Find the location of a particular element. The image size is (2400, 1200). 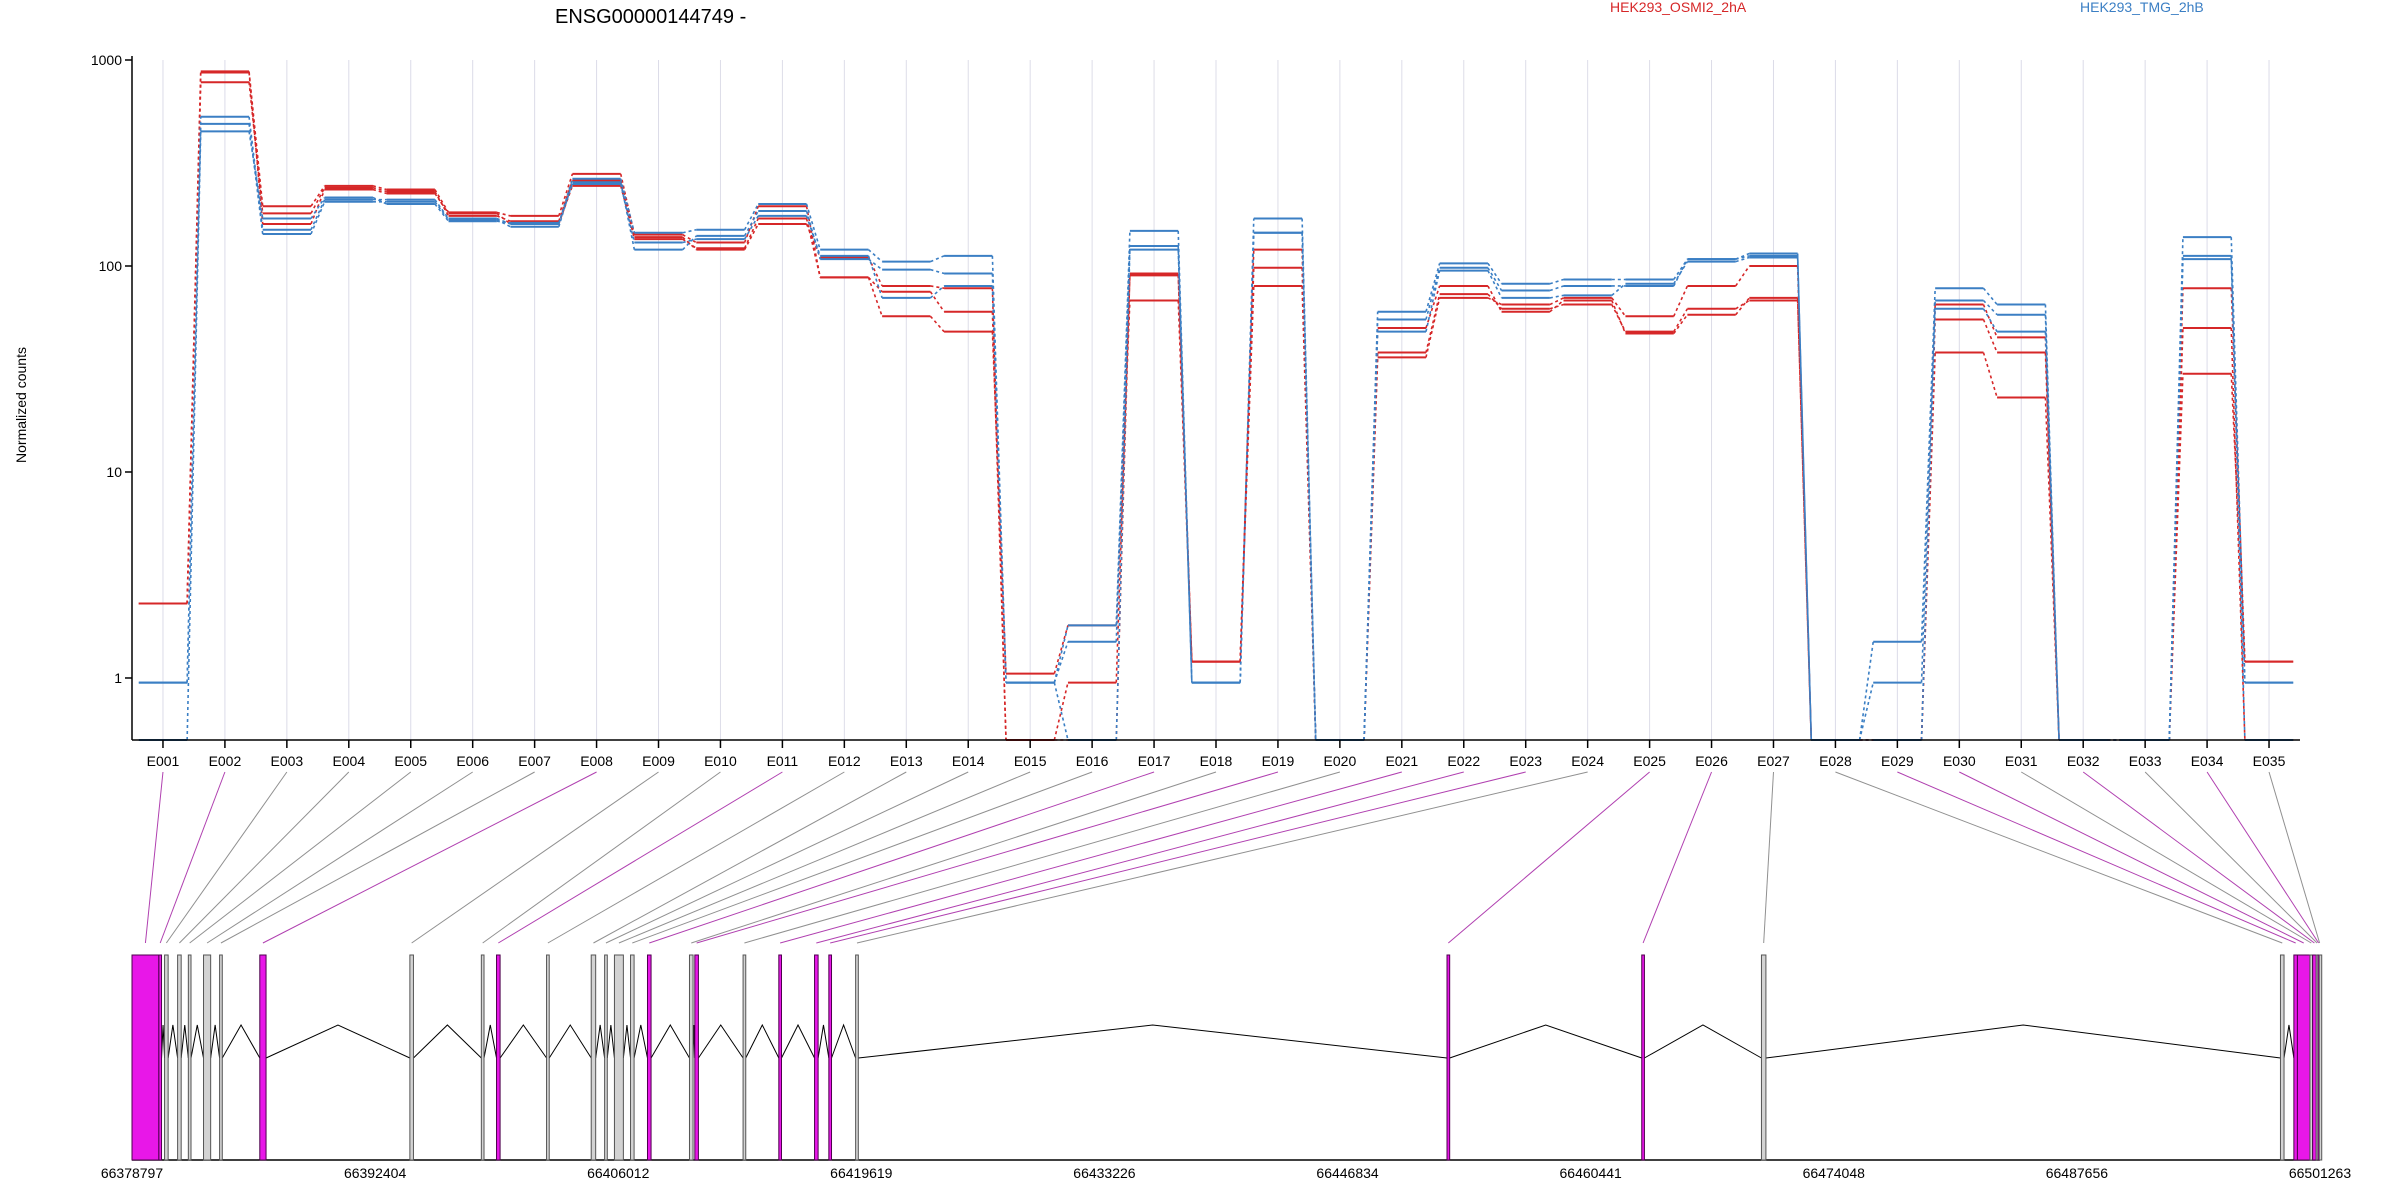

x-tick-label: E019 is located at coordinates (1278, 761).